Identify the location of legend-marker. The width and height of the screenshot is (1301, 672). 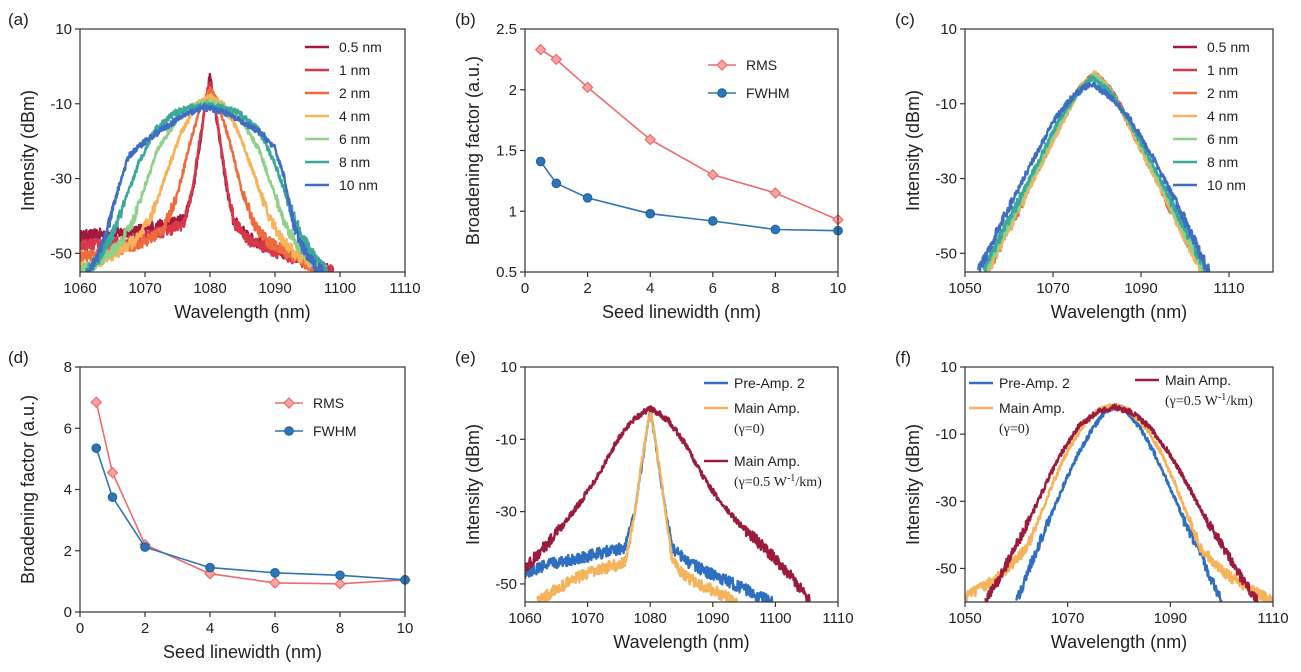
(289, 431).